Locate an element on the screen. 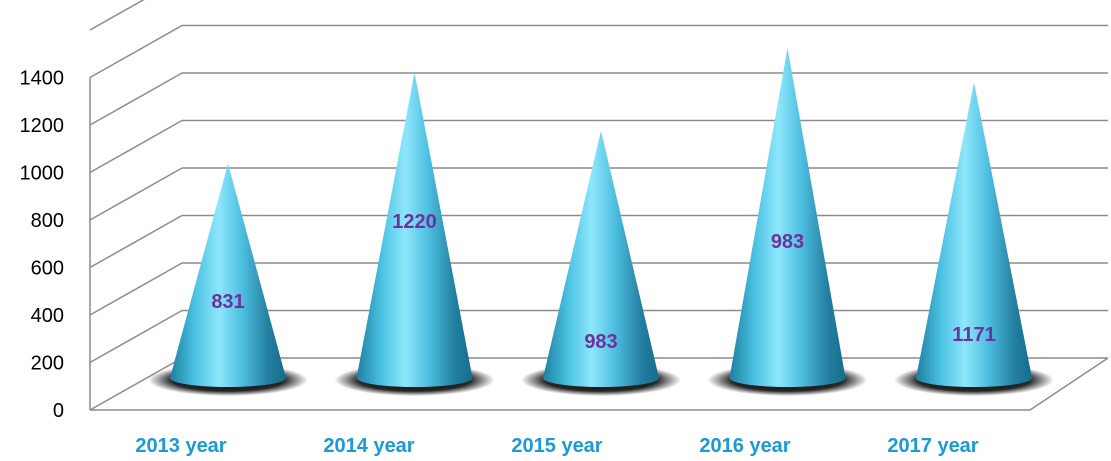 This screenshot has height=461, width=1111. floor-right-edge is located at coordinates (1069, 384).